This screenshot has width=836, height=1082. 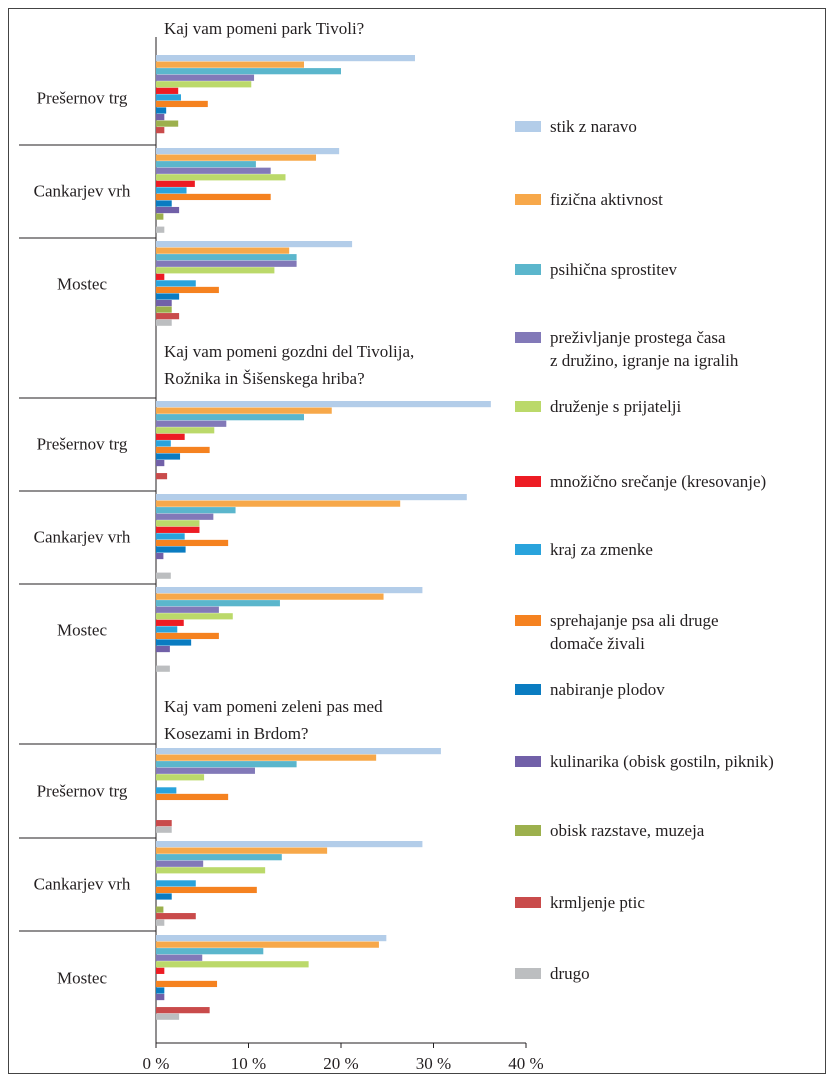 I want to click on legend-label: z družino, igranje na igralih, so click(x=644, y=360).